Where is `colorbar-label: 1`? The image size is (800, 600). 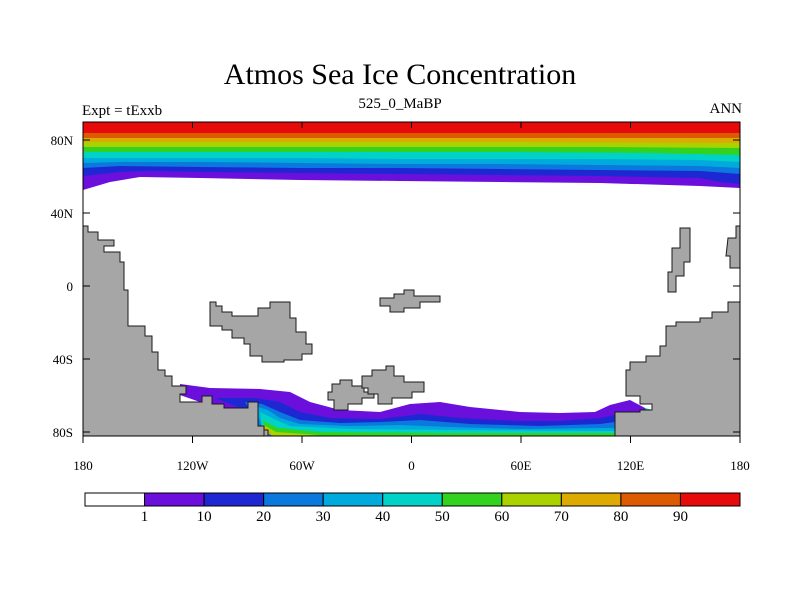
colorbar-label: 1 is located at coordinates (144, 517).